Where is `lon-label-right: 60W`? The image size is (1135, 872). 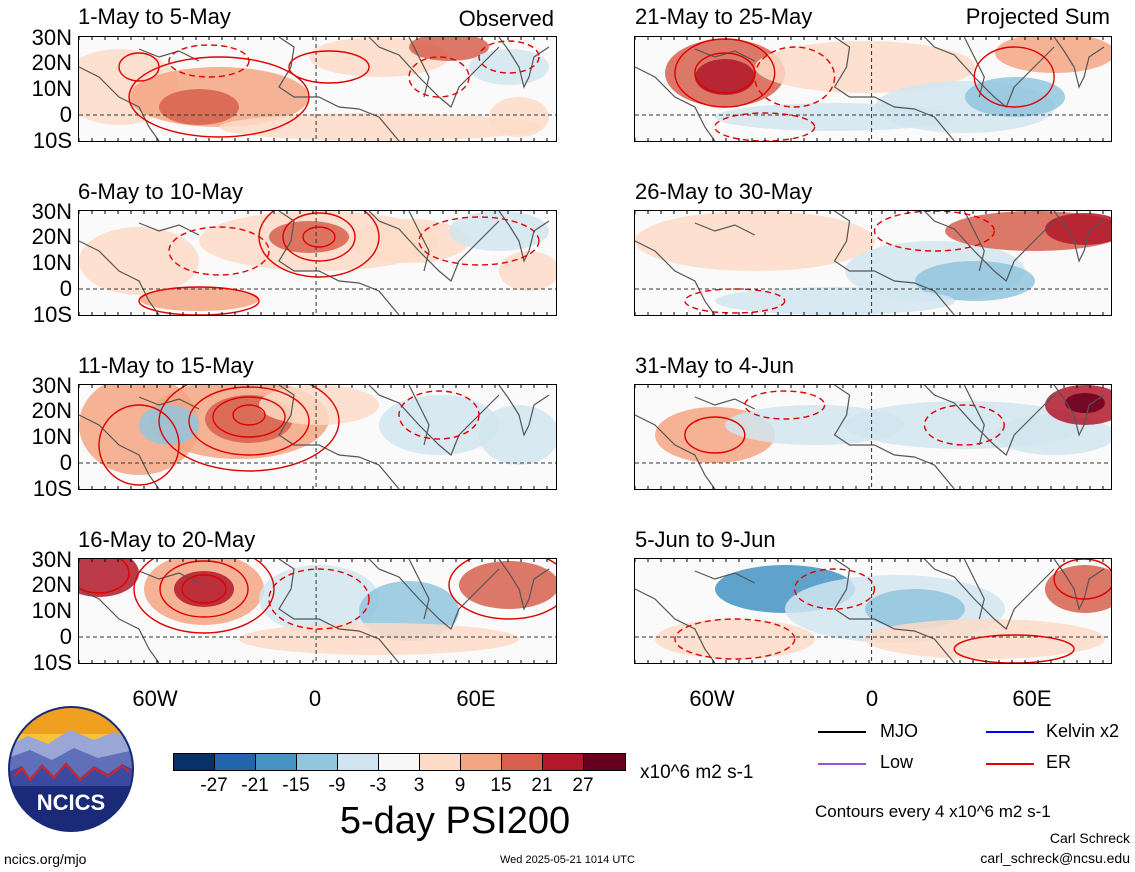
lon-label-right: 60W is located at coordinates (712, 698).